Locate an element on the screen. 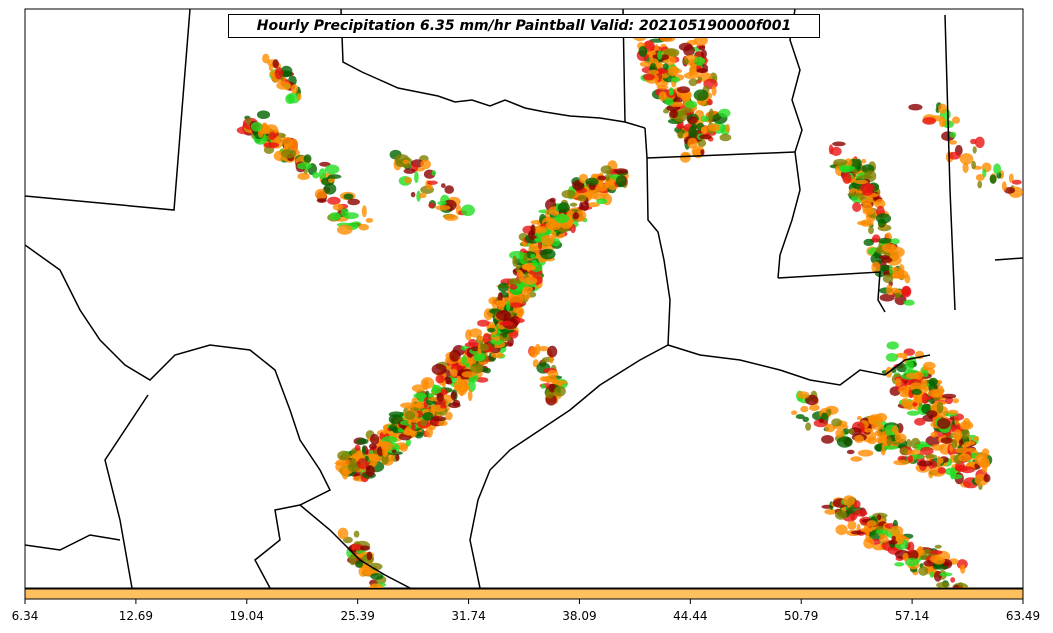 The width and height of the screenshot is (1053, 633). colorbar-tick-label: 44.44 is located at coordinates (690, 616).